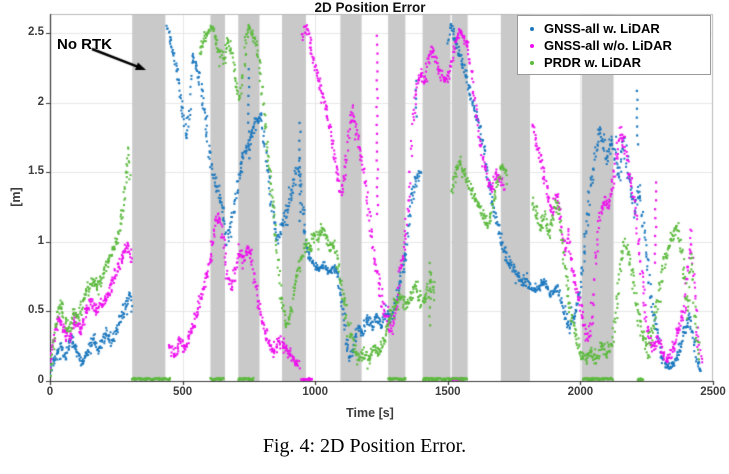  I want to click on x-tick-label: 1500, so click(448, 392).